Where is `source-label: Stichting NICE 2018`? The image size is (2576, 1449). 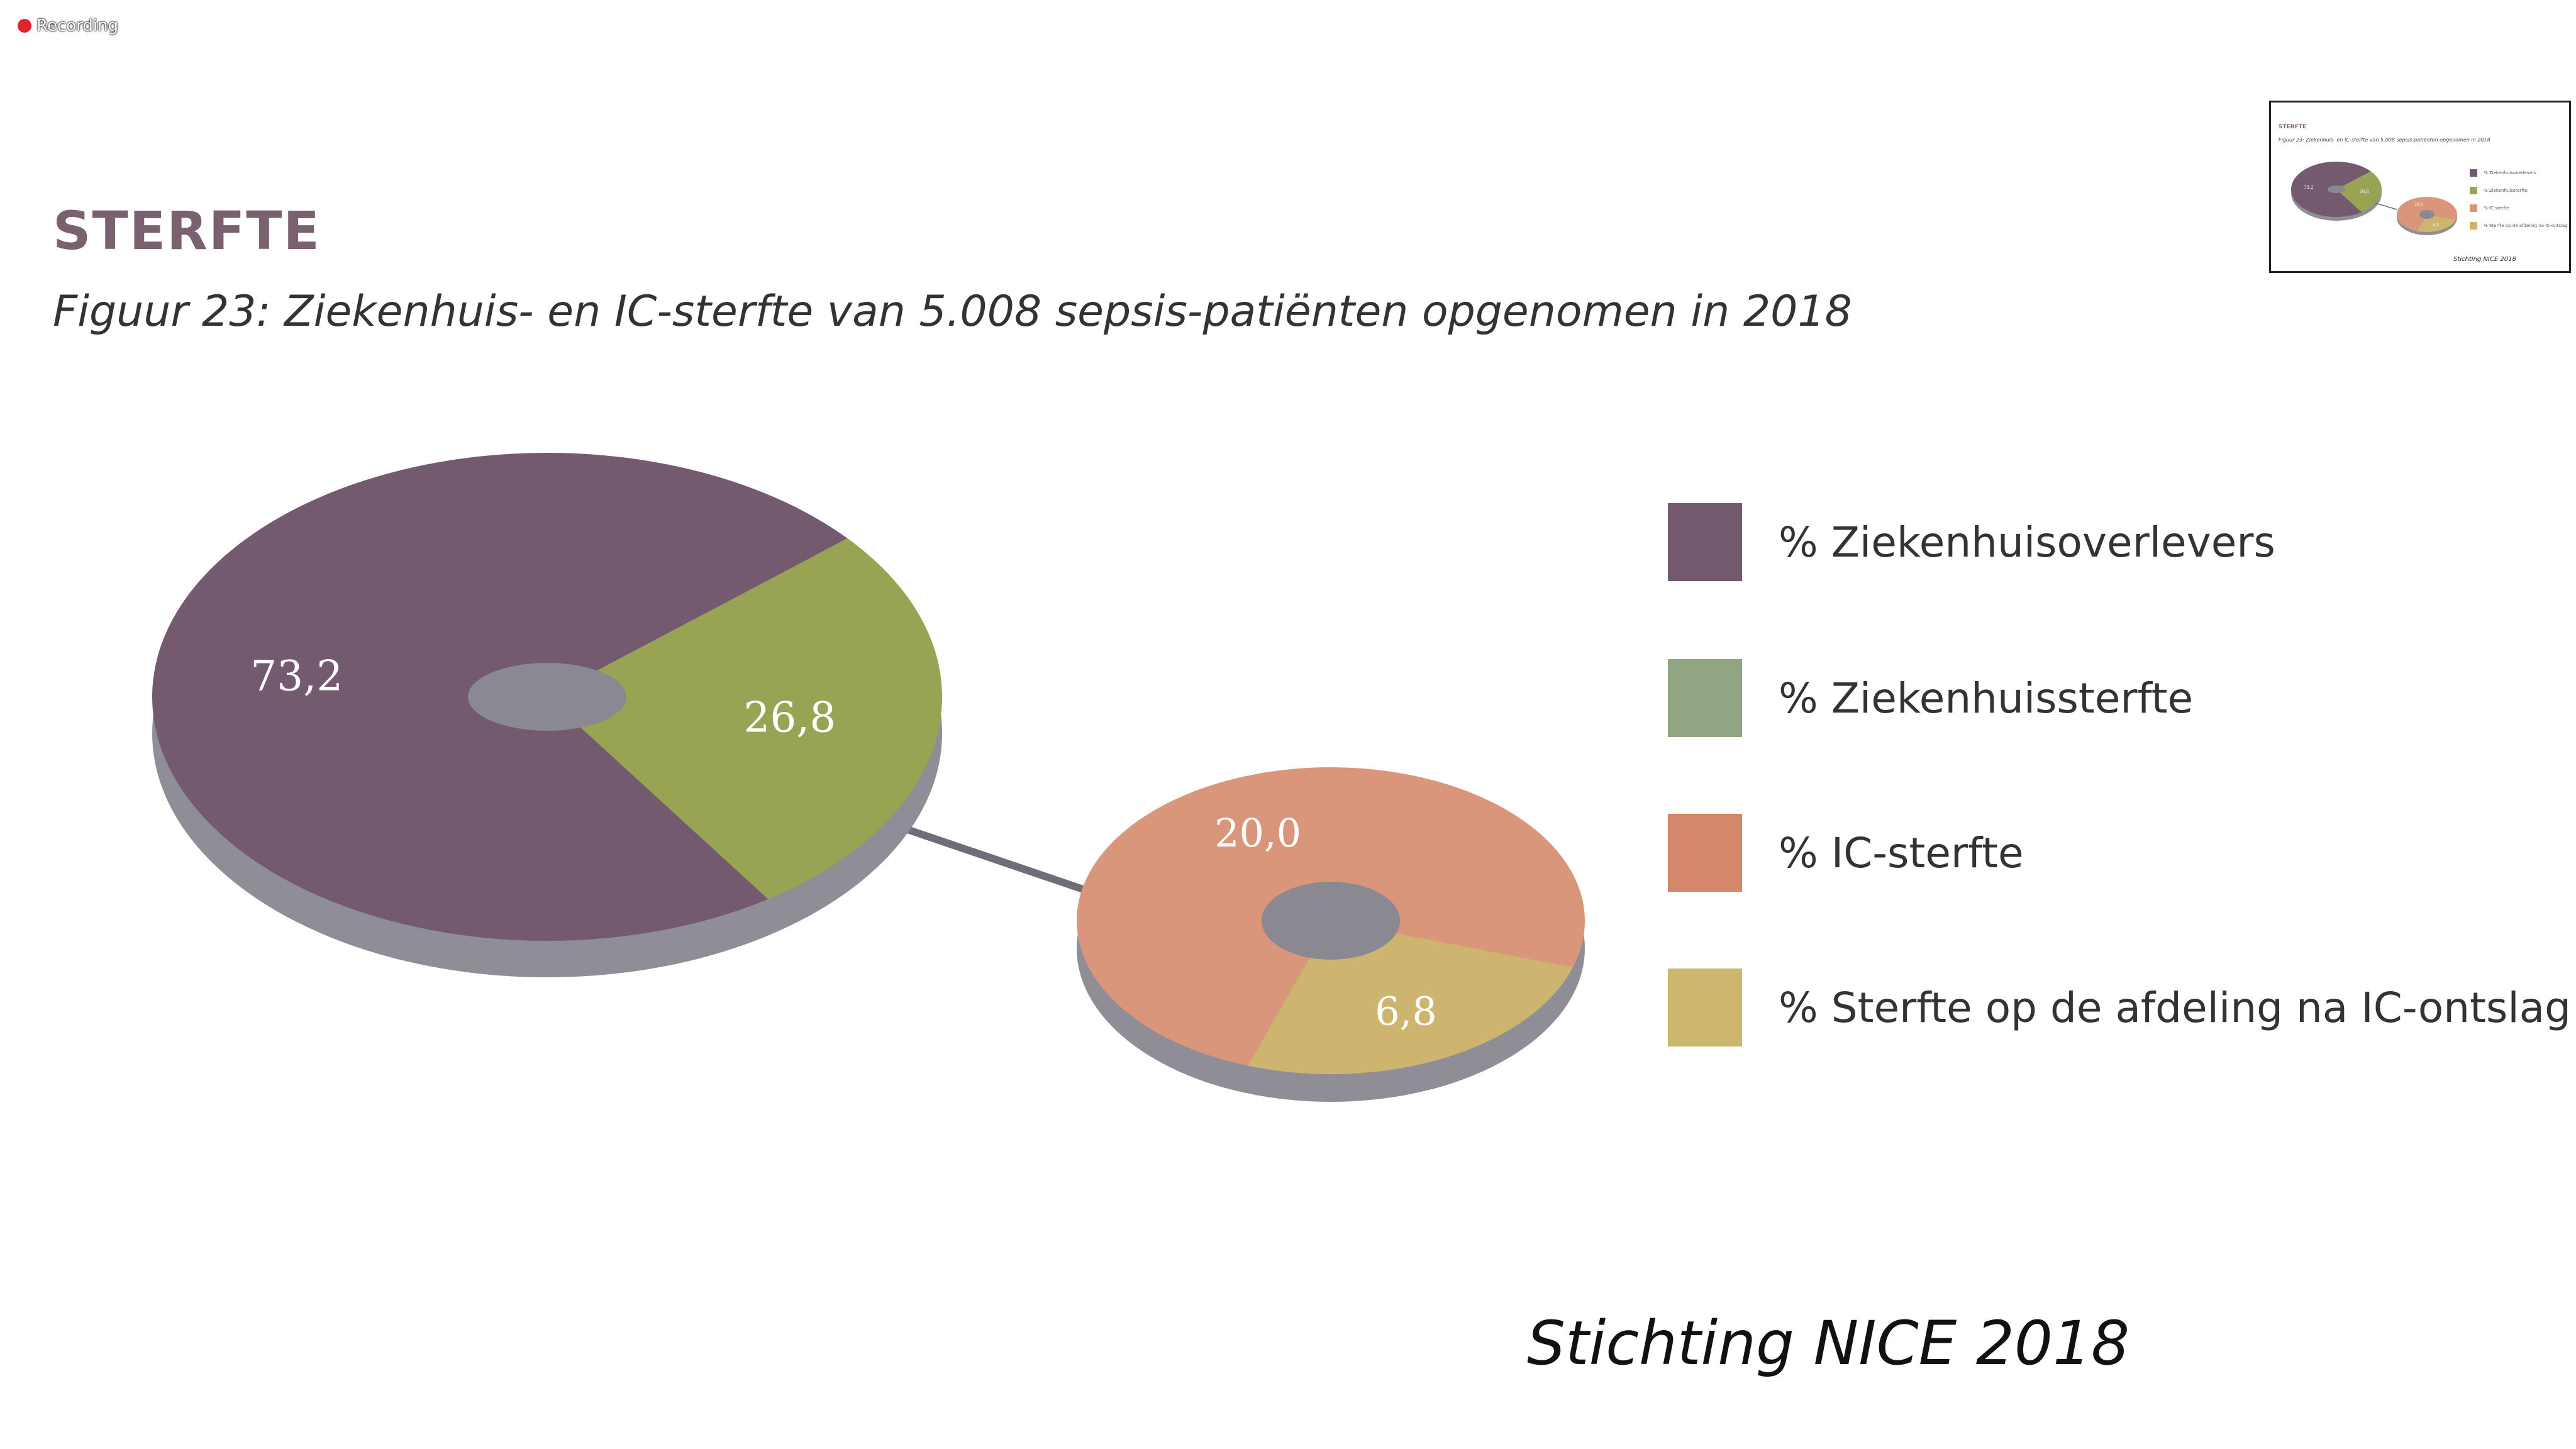
source-label: Stichting NICE 2018 is located at coordinates (1828, 1343).